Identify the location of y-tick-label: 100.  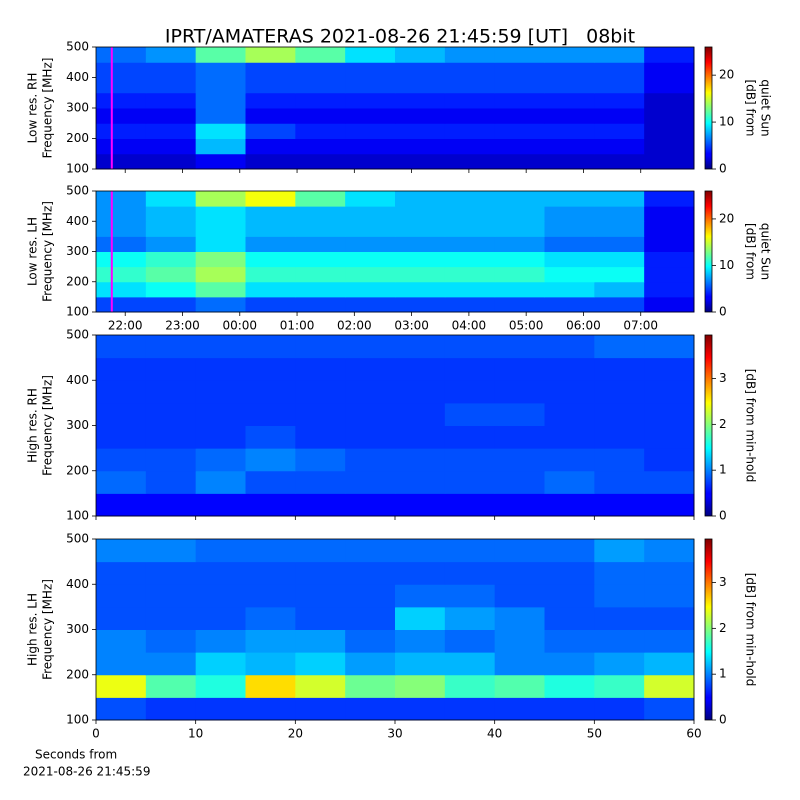
(77, 169).